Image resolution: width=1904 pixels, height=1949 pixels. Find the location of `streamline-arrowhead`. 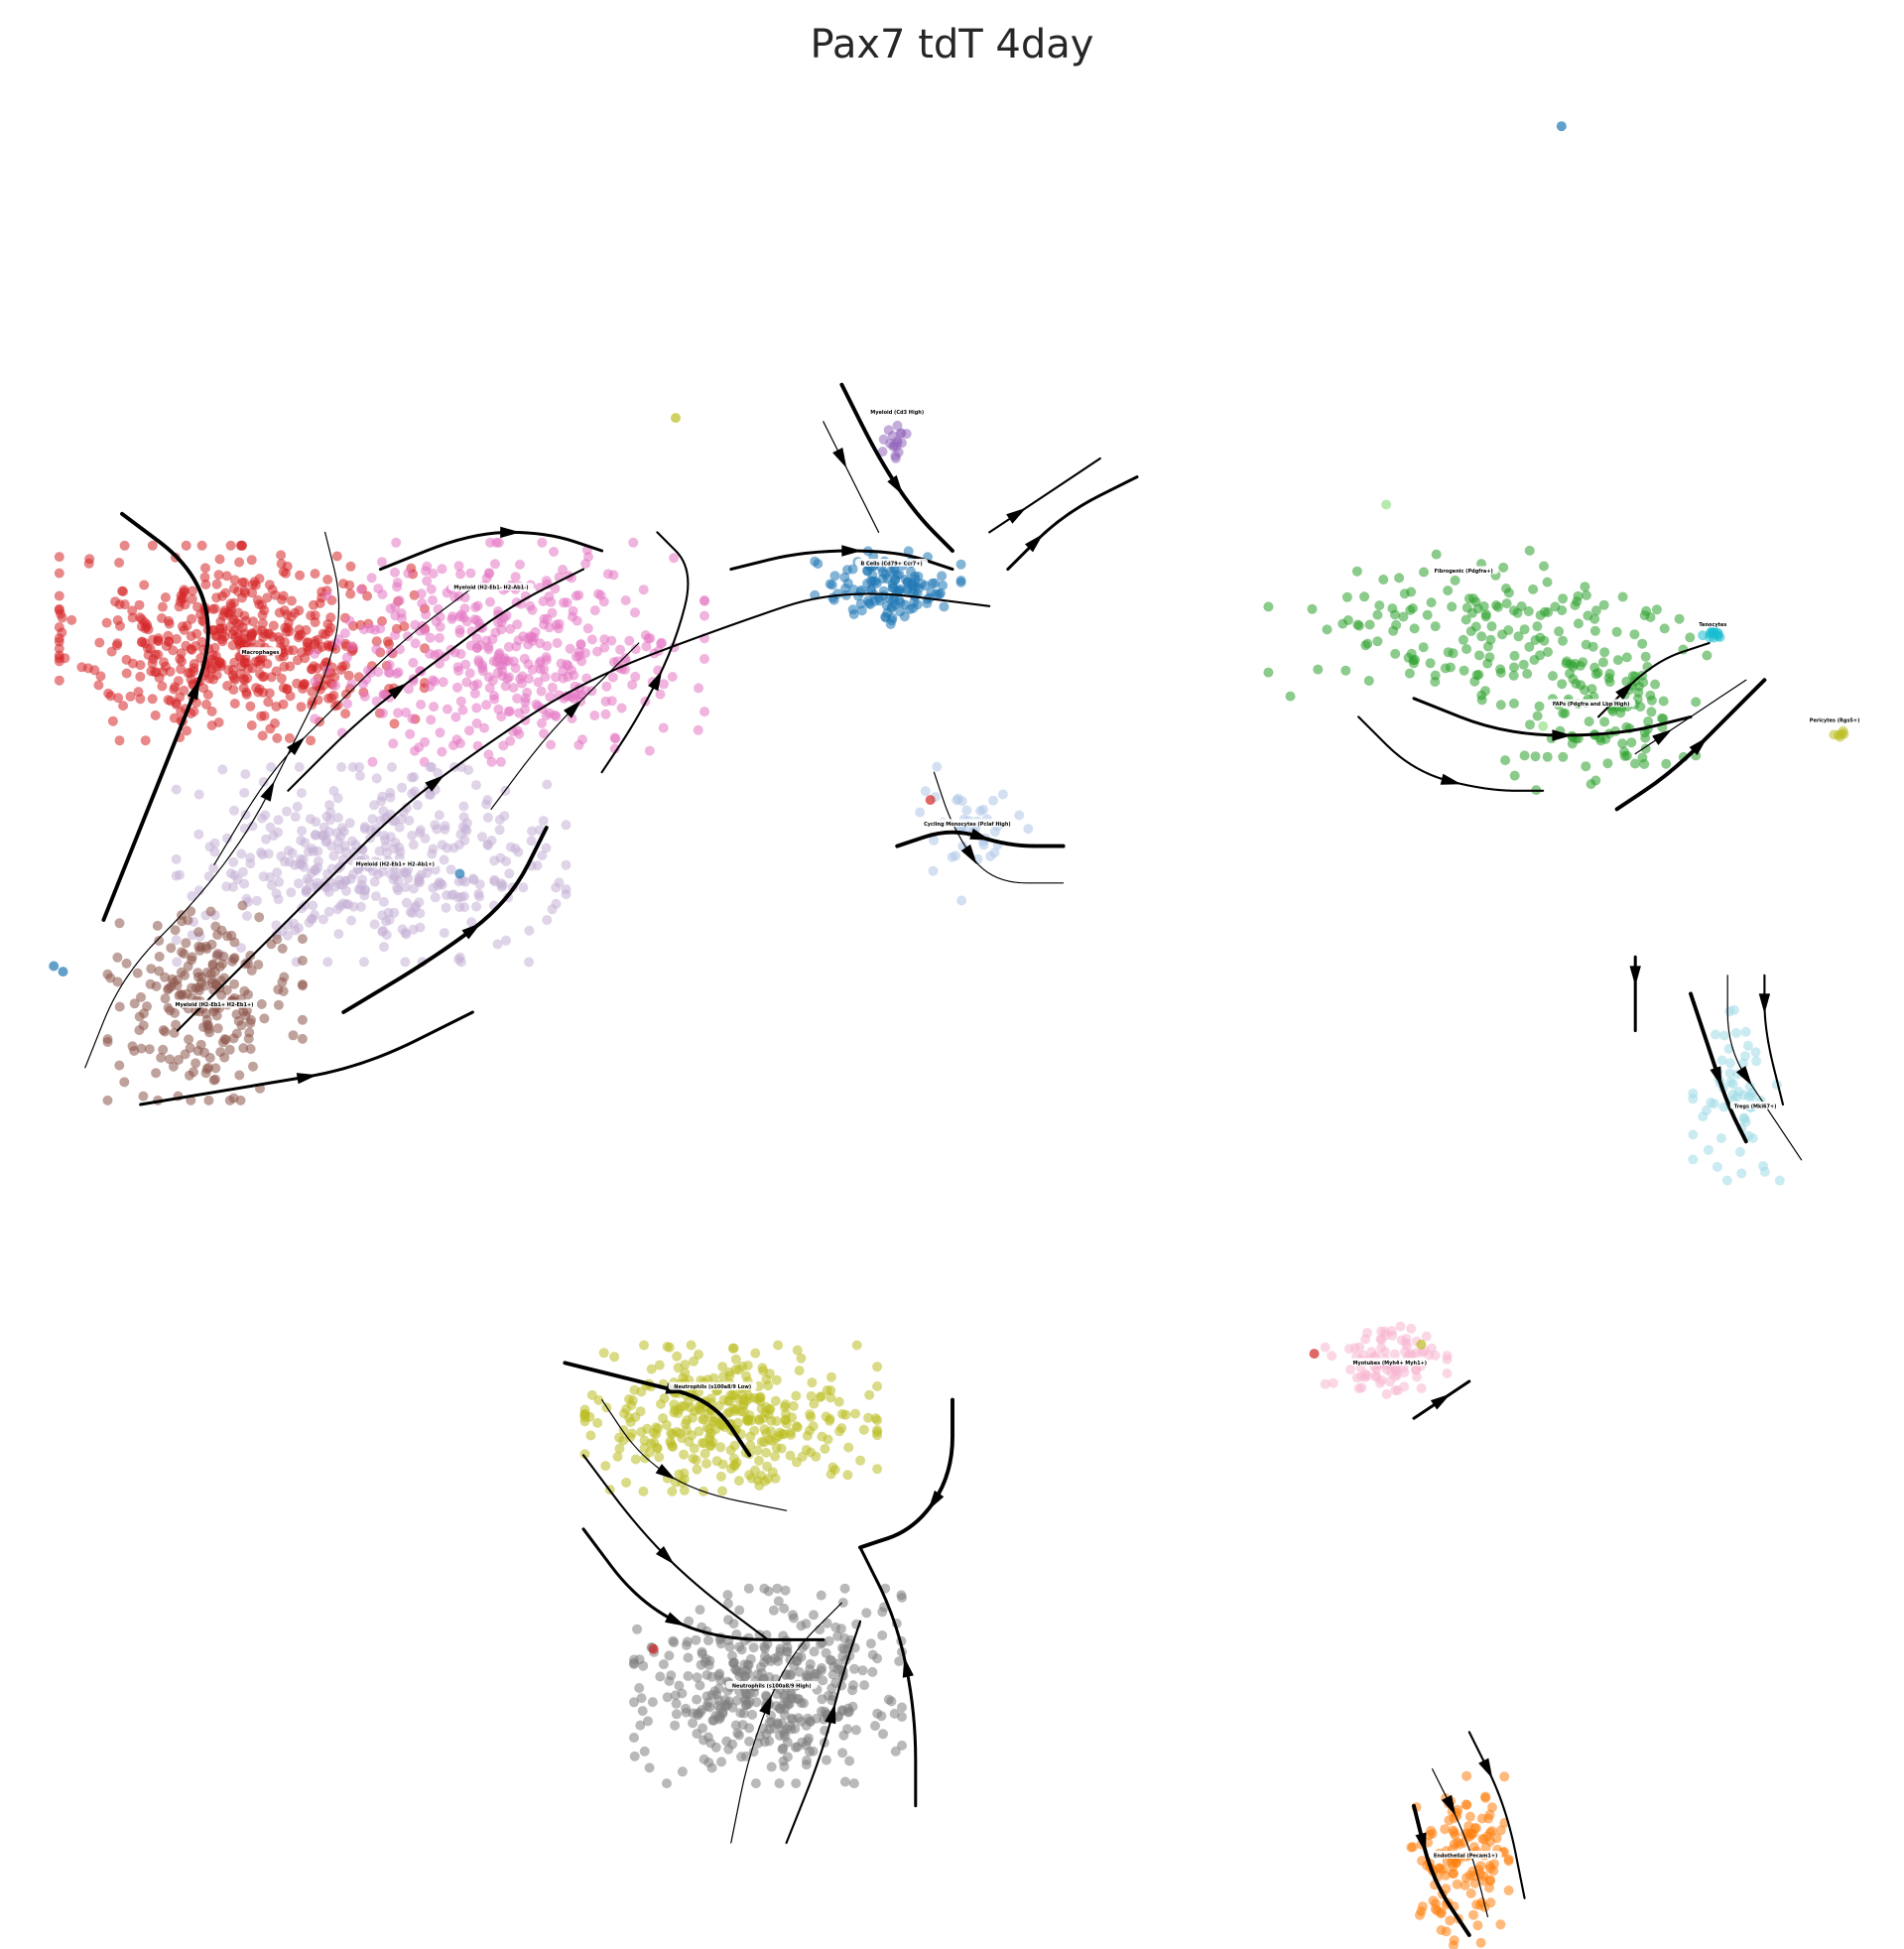

streamline-arrowhead is located at coordinates (968, 854).